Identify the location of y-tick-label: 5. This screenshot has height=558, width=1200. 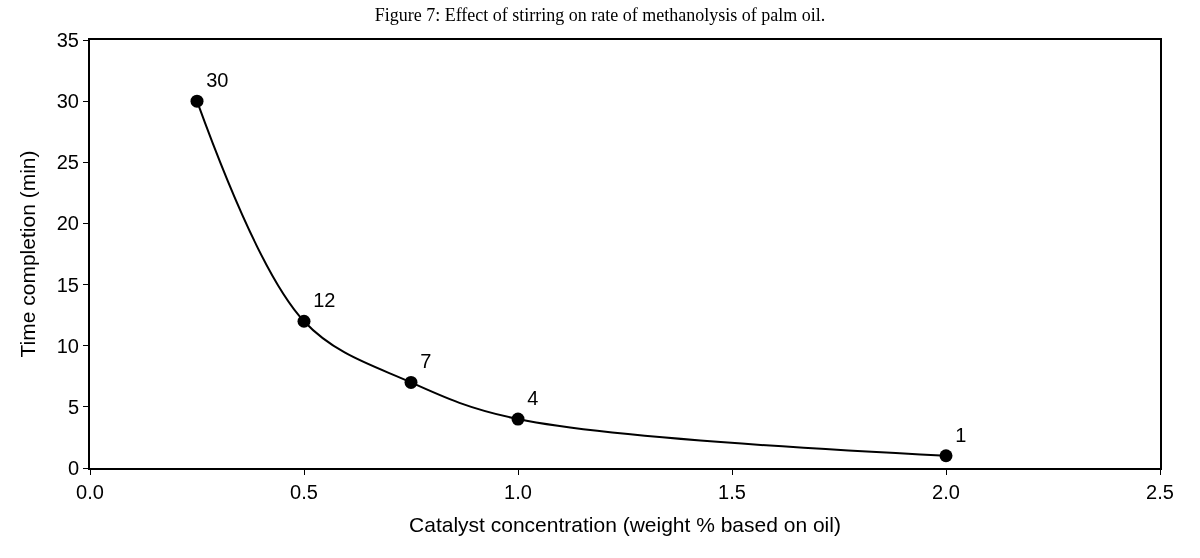
(73, 406).